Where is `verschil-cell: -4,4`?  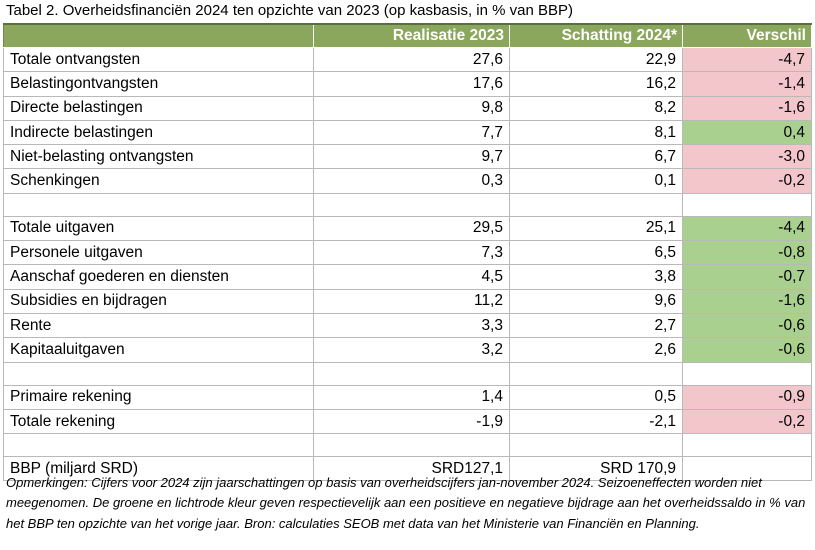
verschil-cell: -4,4 is located at coordinates (747, 228).